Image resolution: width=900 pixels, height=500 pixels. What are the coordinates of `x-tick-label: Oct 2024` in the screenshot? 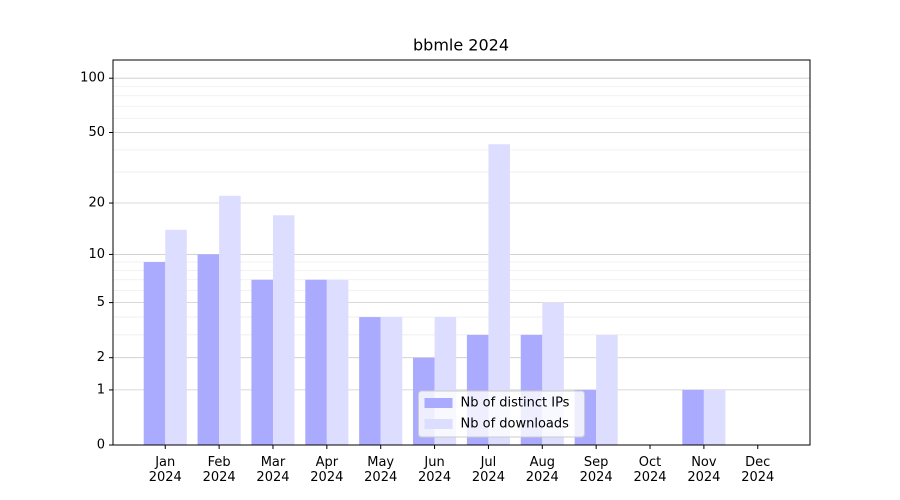 It's located at (649, 470).